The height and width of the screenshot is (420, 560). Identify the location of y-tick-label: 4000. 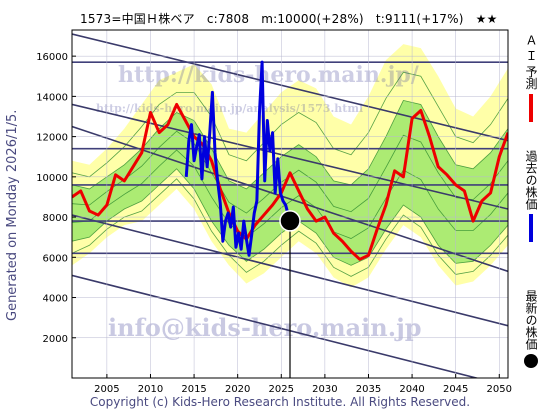
(55, 299).